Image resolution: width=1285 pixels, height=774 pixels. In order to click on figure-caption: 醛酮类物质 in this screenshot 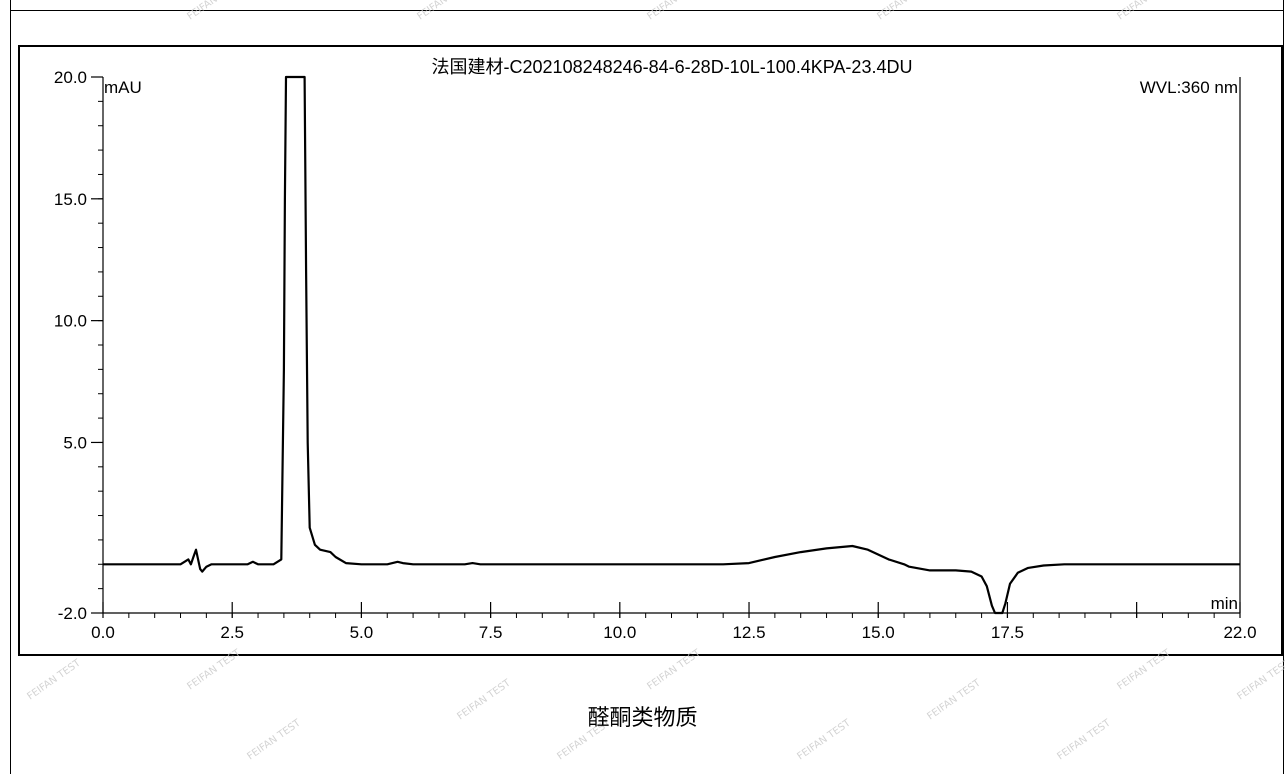, I will do `click(642, 718)`.